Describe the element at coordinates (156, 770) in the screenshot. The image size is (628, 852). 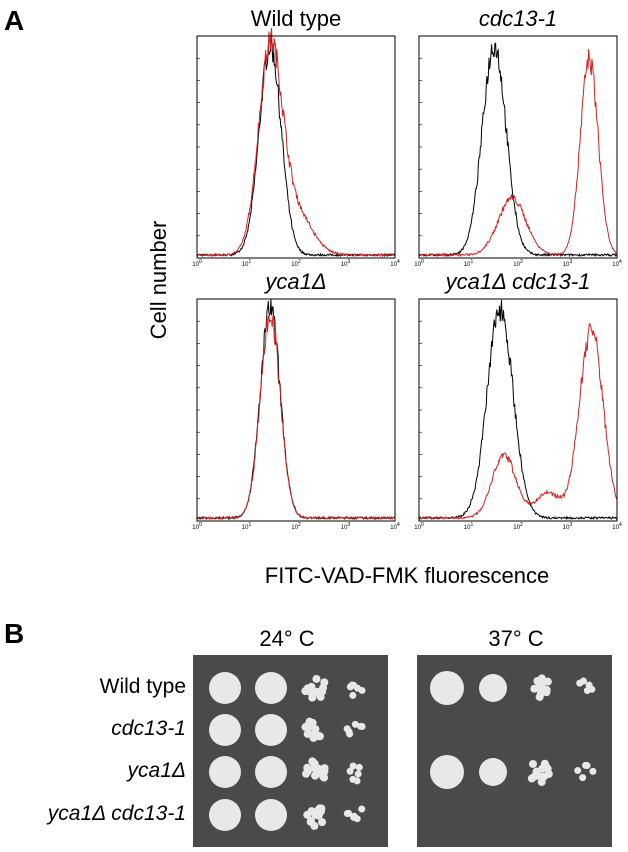
I see `strain-label: yca1Δ` at that location.